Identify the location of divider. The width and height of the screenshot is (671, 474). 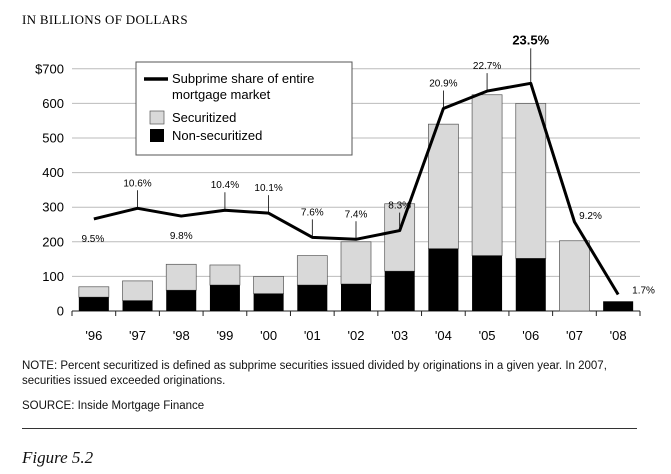
(329, 428).